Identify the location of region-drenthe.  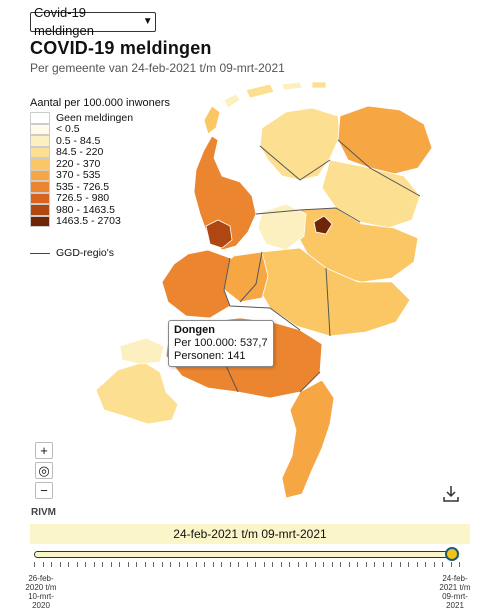
(371, 194).